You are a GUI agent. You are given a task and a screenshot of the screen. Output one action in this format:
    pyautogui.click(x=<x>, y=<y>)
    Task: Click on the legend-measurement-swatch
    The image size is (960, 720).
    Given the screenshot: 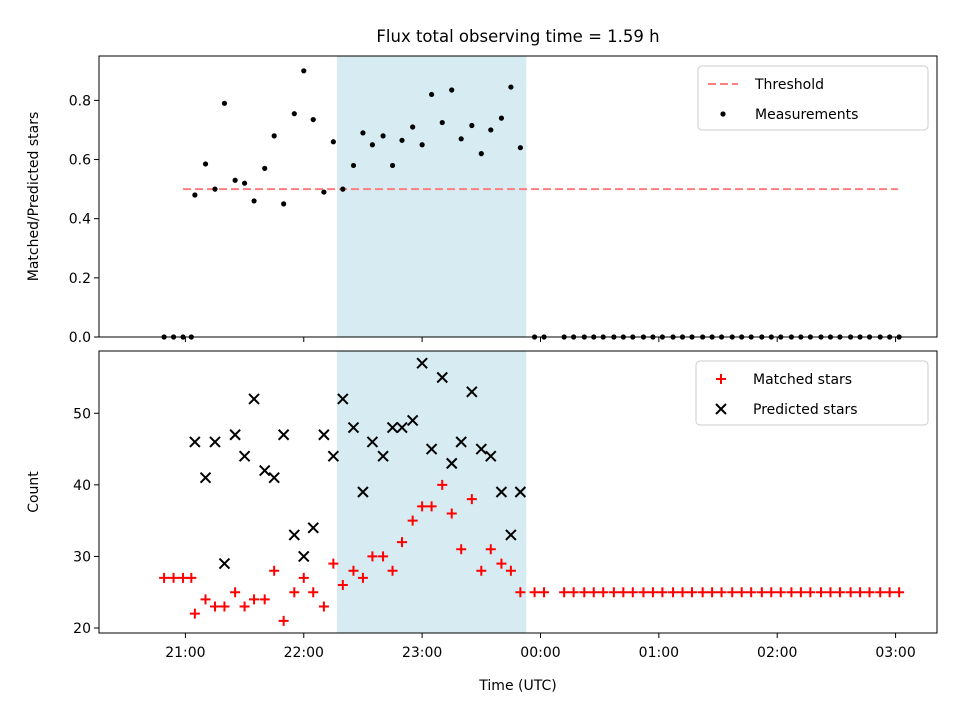 What is the action you would take?
    pyautogui.click(x=723, y=114)
    